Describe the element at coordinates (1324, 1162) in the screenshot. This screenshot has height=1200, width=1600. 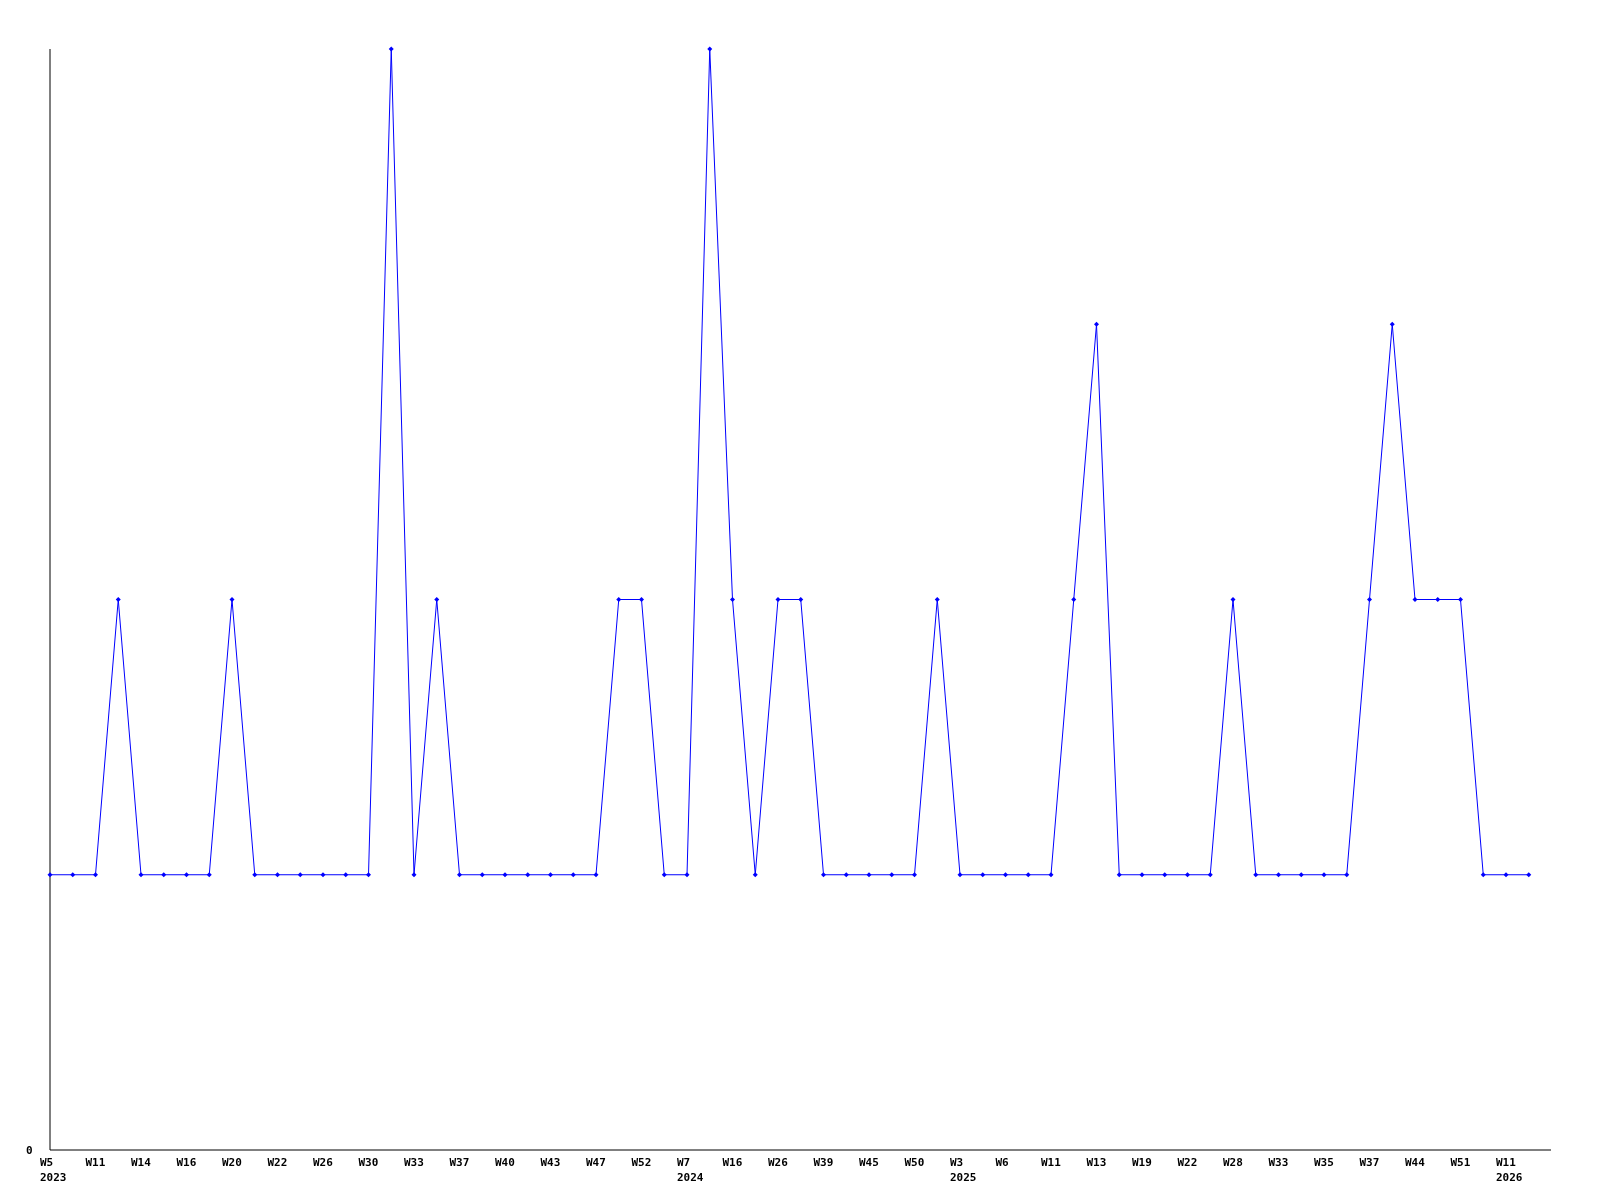
I see `x-tick-label: W35` at that location.